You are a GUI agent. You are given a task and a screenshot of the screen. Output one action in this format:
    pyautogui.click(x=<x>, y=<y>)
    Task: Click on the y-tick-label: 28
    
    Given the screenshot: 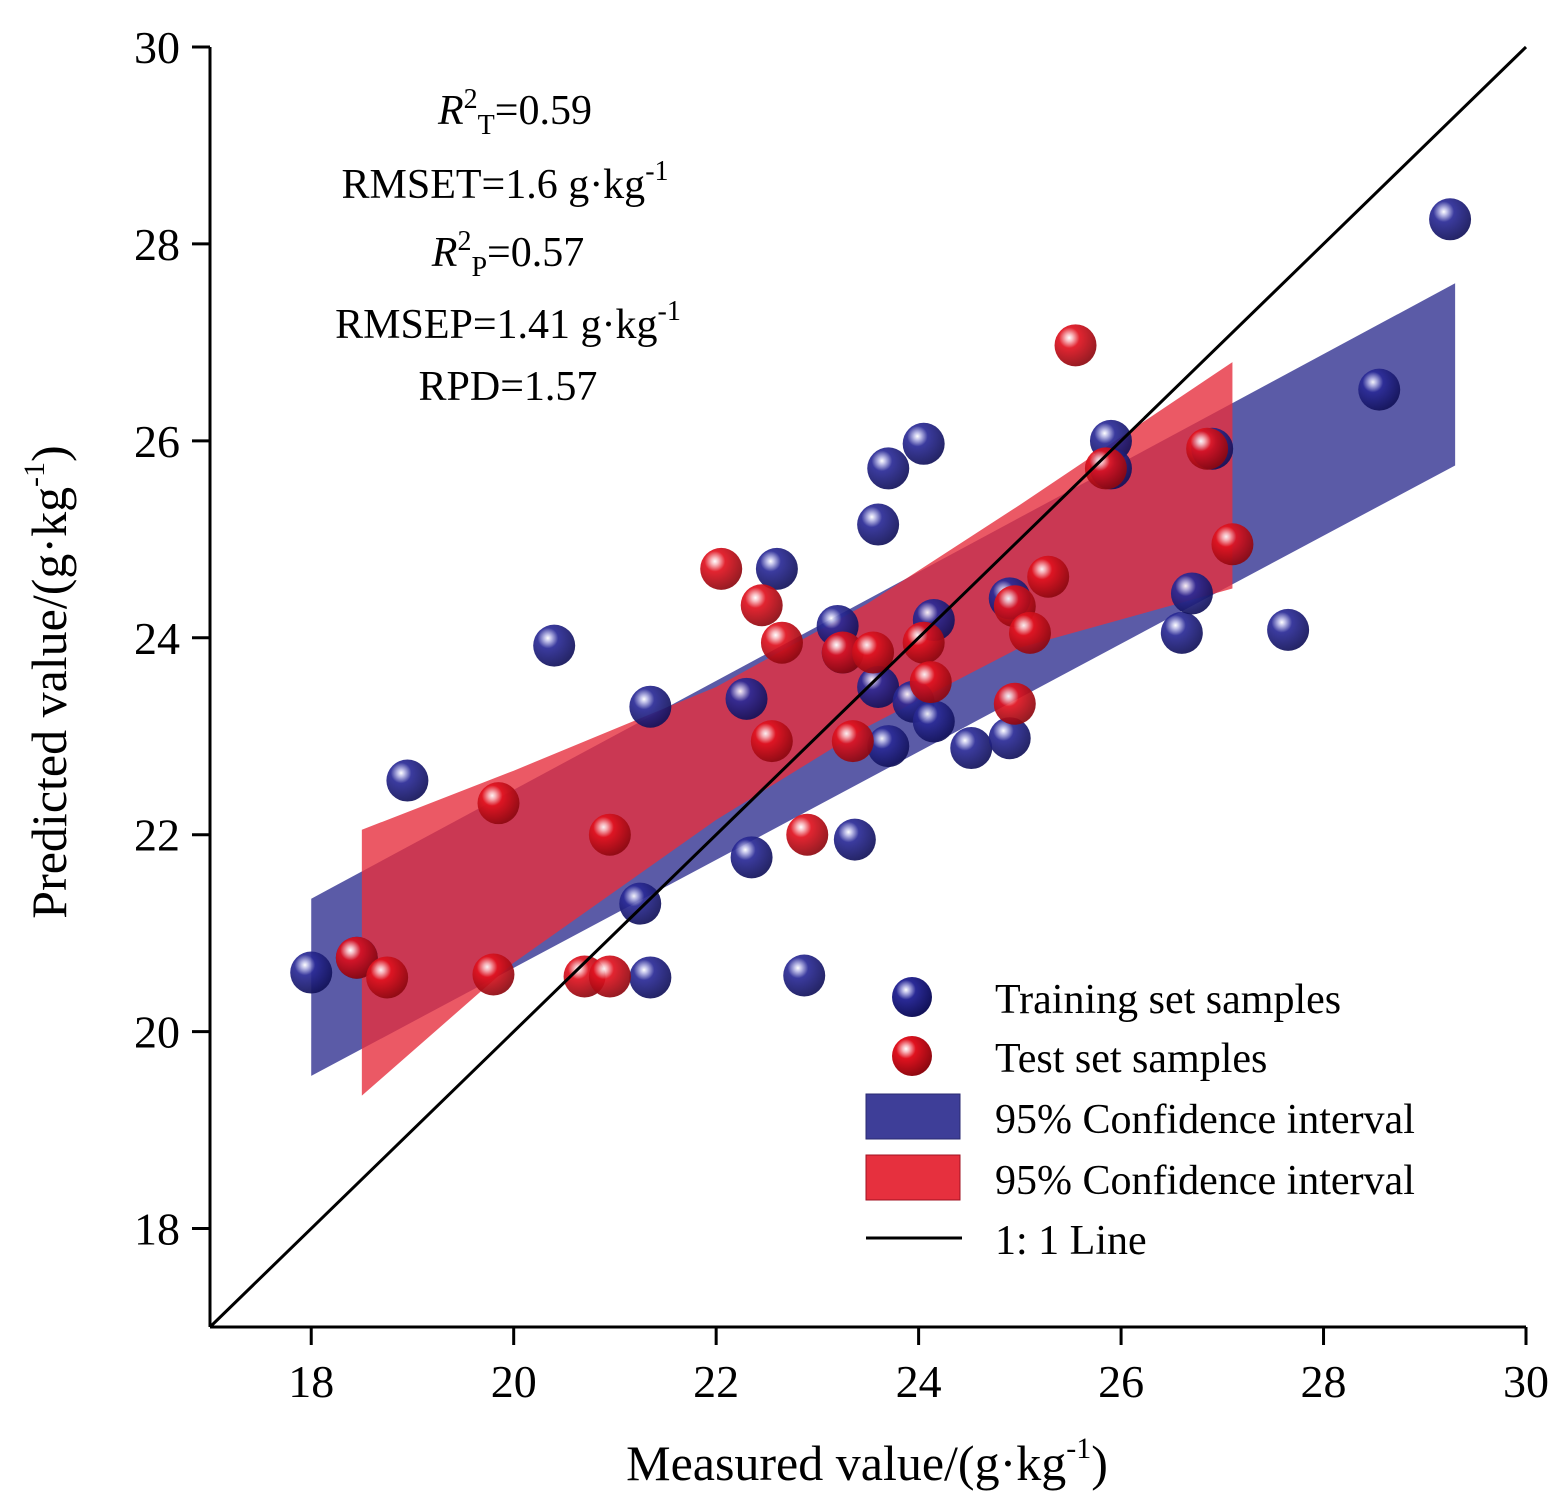 What is the action you would take?
    pyautogui.click(x=157, y=244)
    